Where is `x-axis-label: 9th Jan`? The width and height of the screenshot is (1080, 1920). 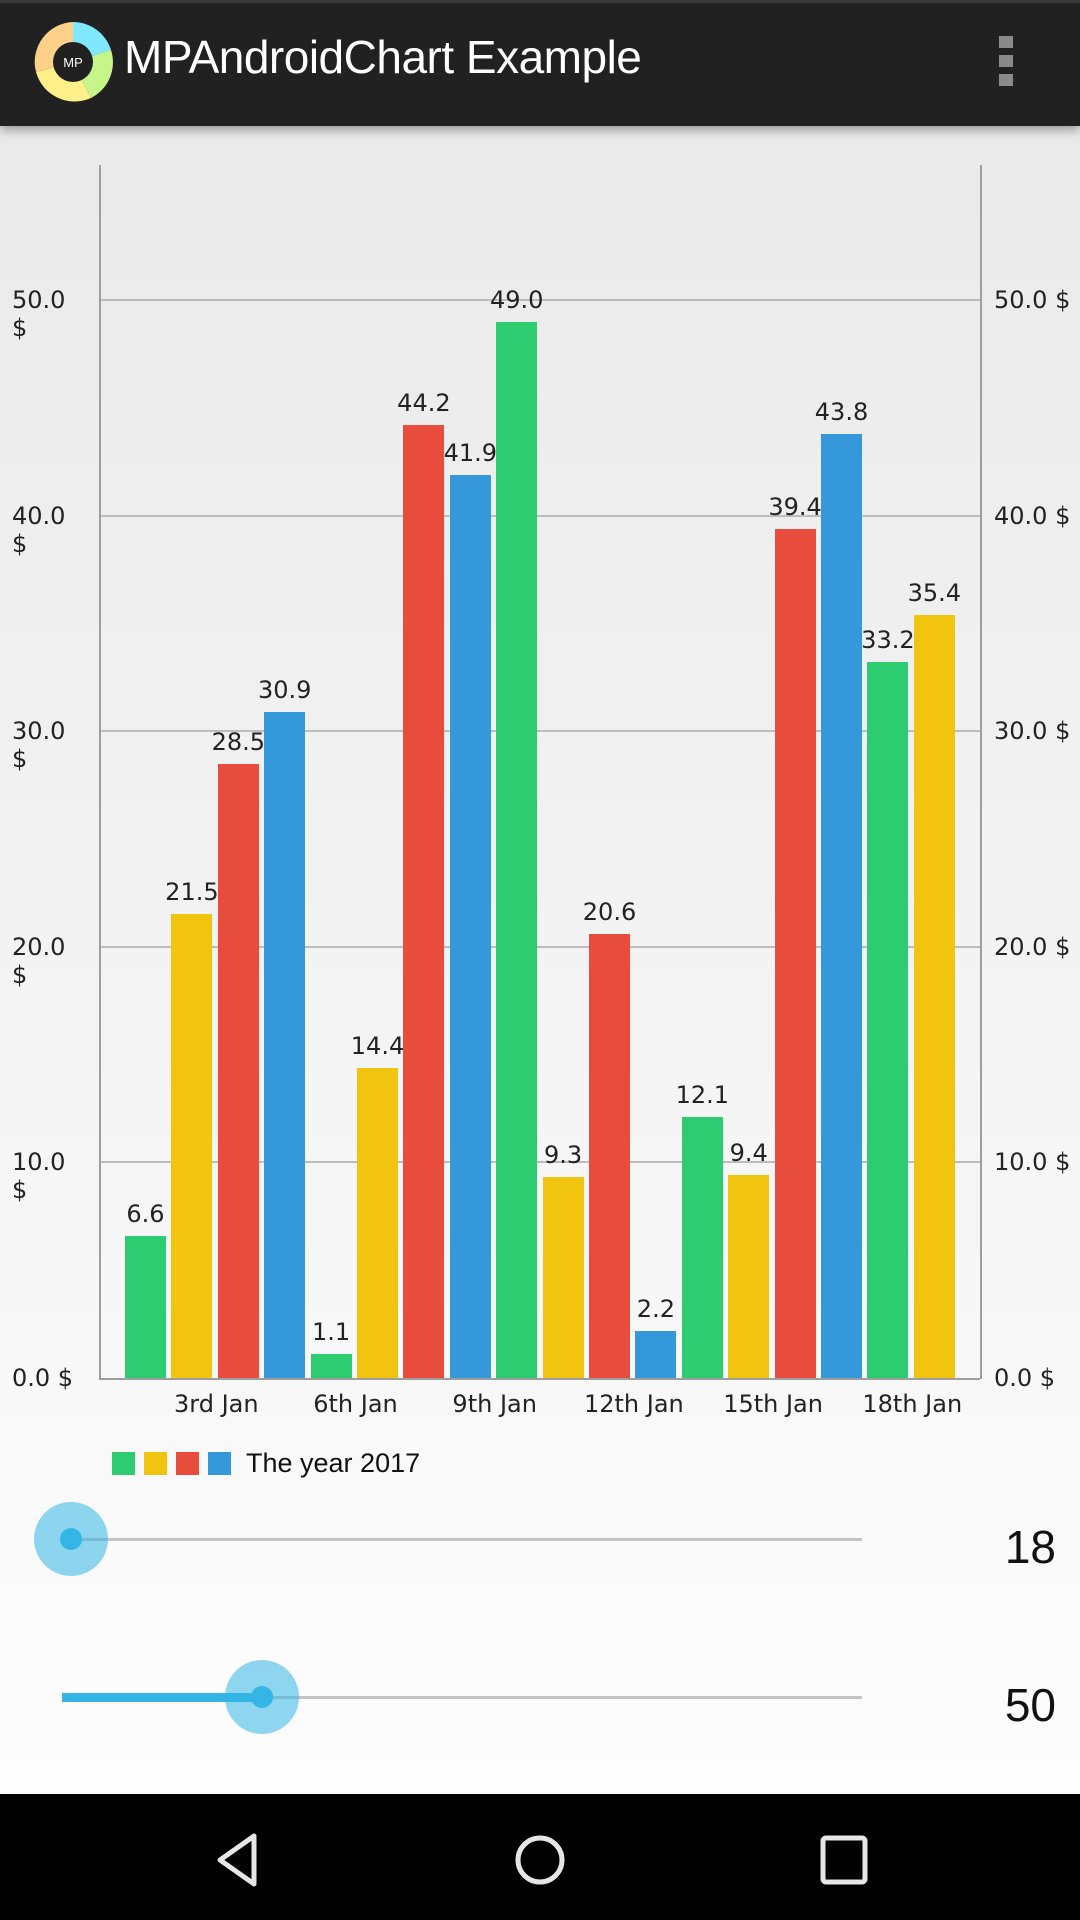
x-axis-label: 9th Jan is located at coordinates (494, 1404).